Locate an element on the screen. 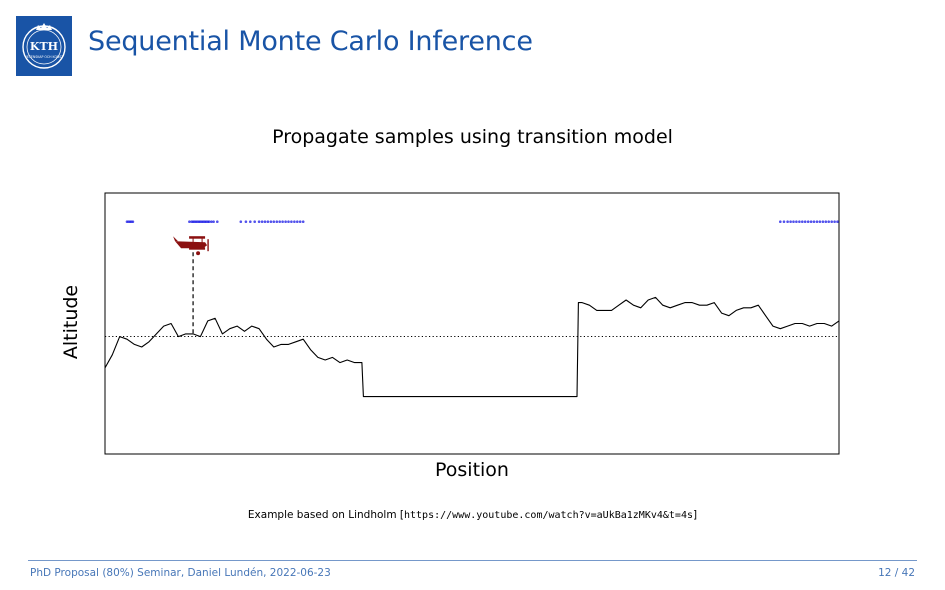  plane-tail is located at coordinates (176, 239).